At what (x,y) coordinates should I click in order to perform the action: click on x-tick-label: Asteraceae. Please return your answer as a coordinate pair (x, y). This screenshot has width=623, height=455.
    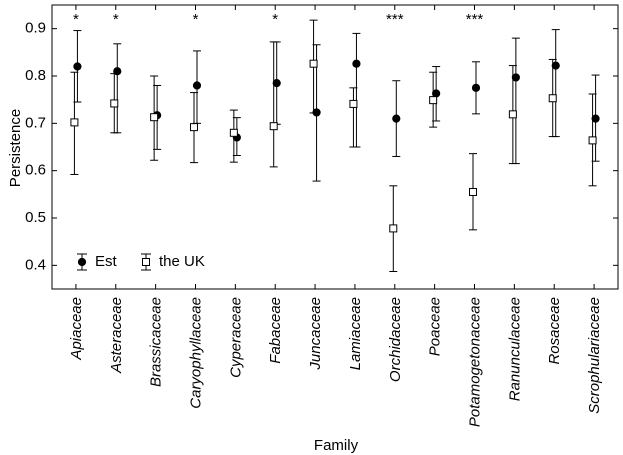
    Looking at the image, I should click on (116, 335).